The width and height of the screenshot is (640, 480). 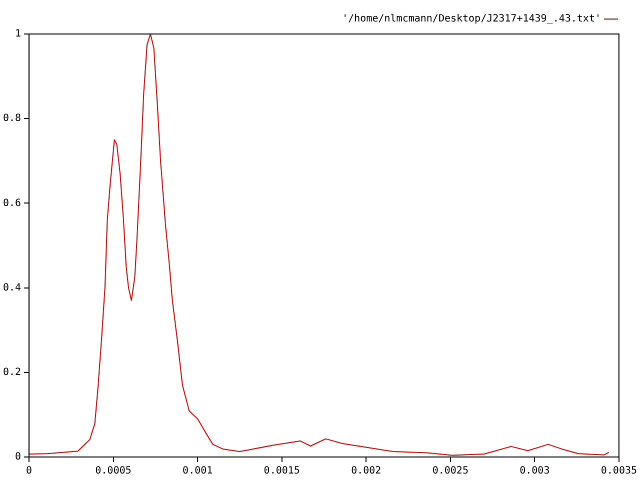 I want to click on legend-label: '/home/nlmcmann/Desktop/J2317+1439_.43.txt', so click(x=471, y=19).